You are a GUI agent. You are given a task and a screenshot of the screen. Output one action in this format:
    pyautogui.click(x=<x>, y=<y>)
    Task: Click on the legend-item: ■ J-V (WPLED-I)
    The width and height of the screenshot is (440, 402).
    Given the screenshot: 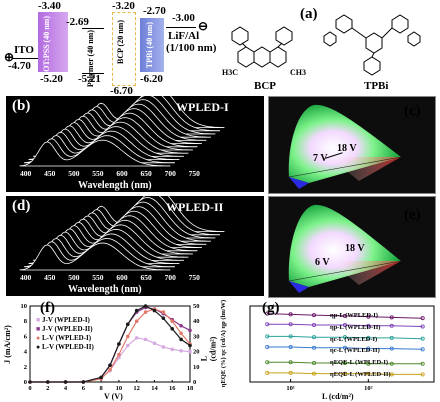 What is the action you would take?
    pyautogui.click(x=63, y=320)
    